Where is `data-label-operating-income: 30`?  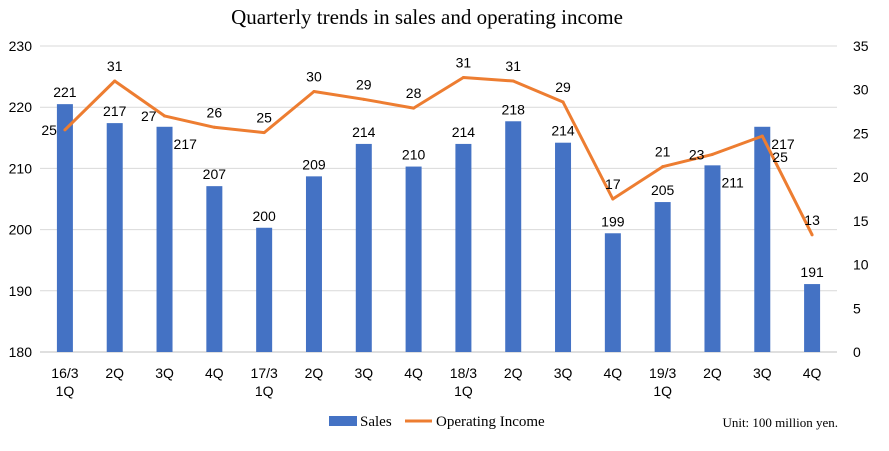 data-label-operating-income: 30 is located at coordinates (314, 76).